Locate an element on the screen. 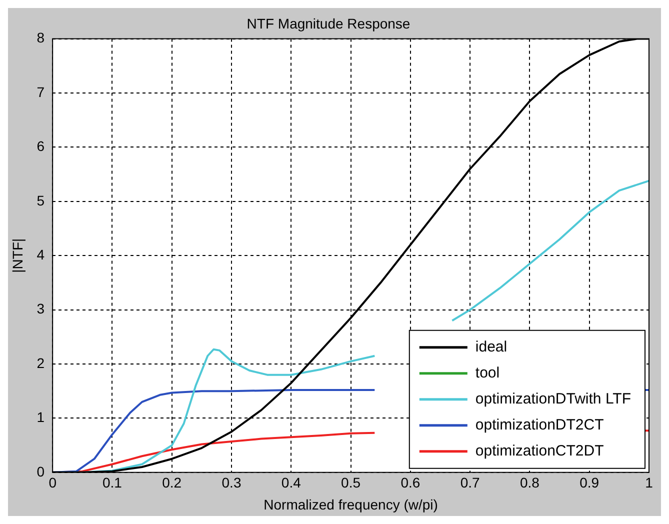  legend-label: optimizationDT2CT is located at coordinates (539, 425).